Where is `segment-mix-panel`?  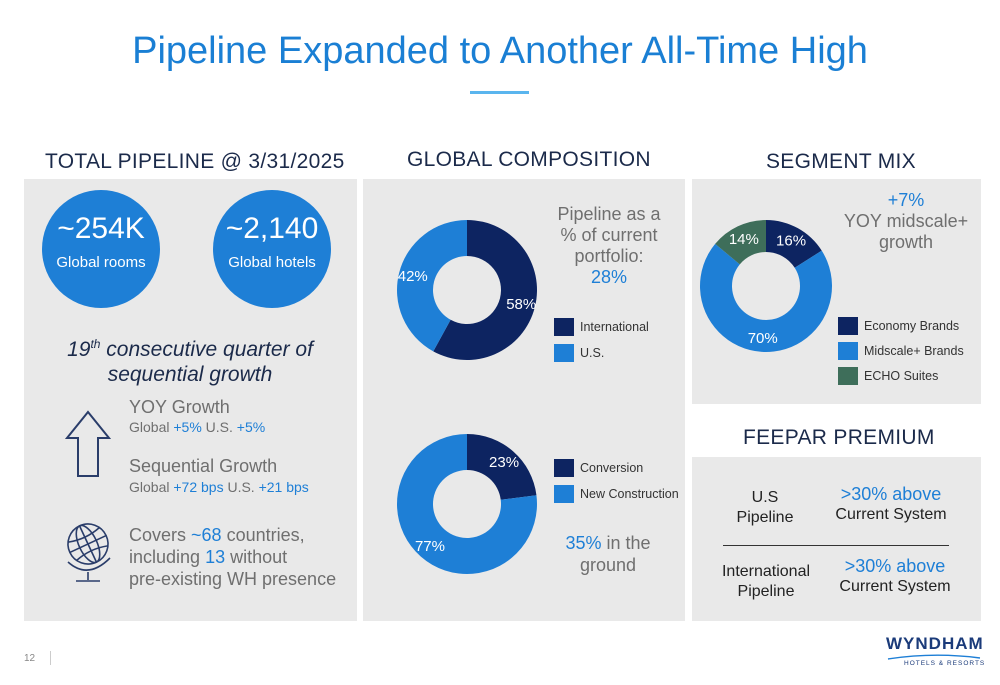 segment-mix-panel is located at coordinates (836, 291).